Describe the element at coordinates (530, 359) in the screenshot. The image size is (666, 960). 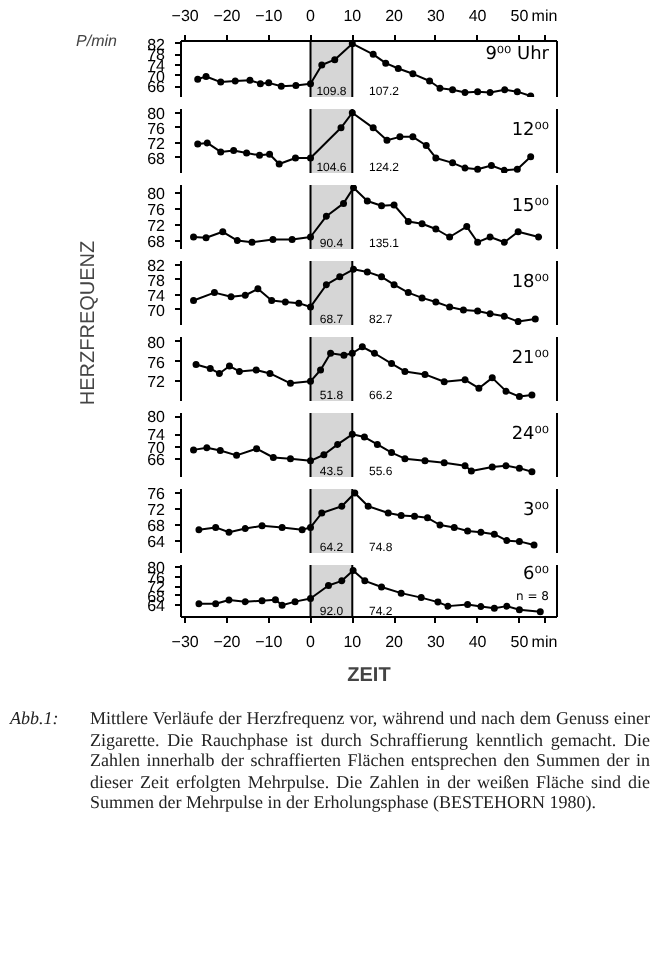
I see `text: 21⁰⁰` at that location.